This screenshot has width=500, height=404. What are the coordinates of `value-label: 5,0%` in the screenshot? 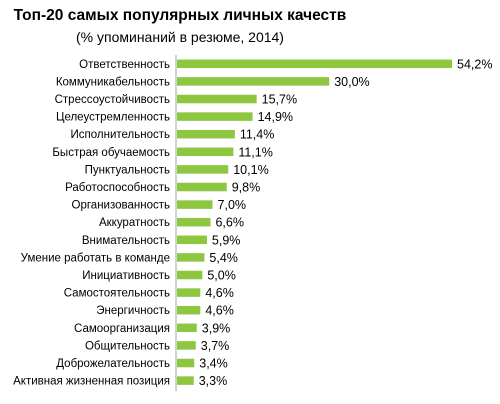 It's located at (221, 276).